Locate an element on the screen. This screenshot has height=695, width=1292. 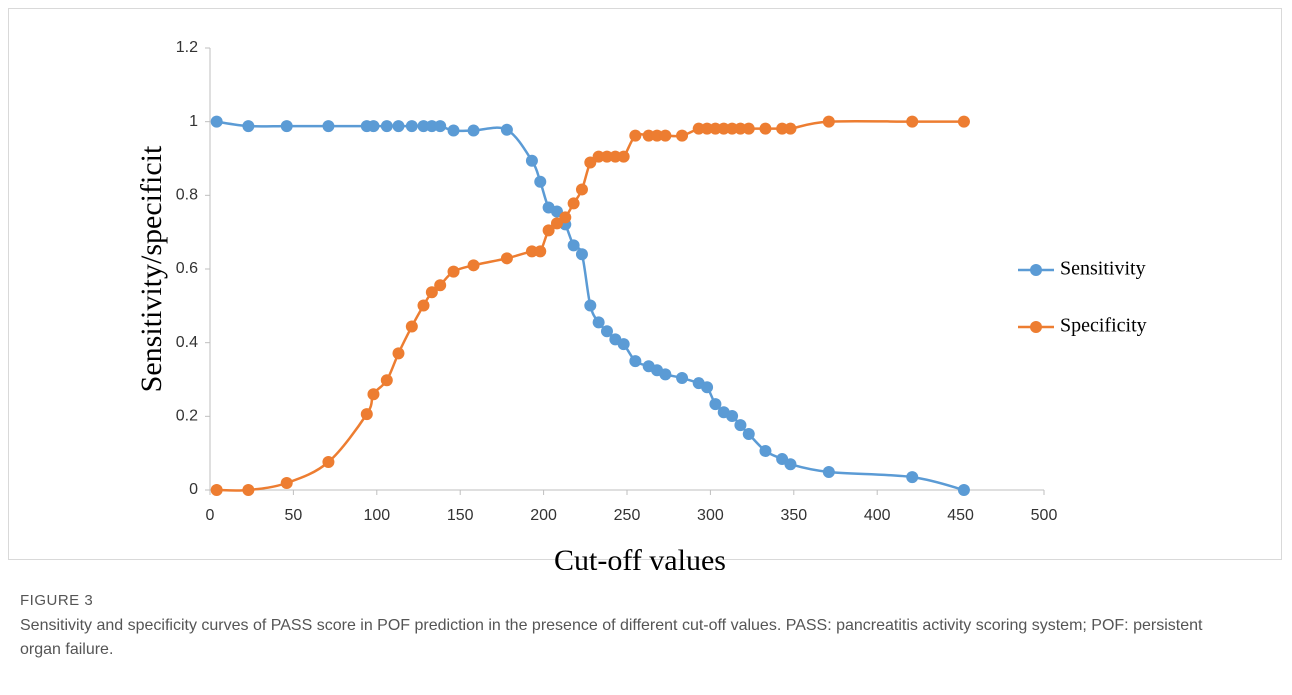
legend-label: Specificity is located at coordinates (1103, 326).